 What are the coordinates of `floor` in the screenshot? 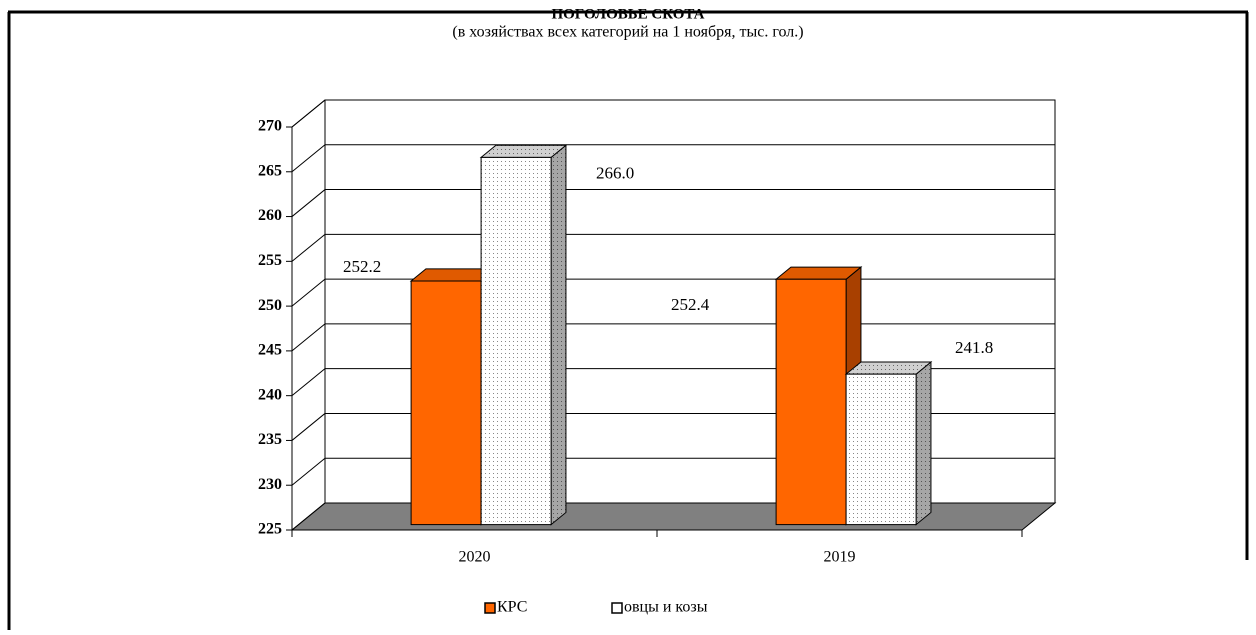 It's located at (673, 516).